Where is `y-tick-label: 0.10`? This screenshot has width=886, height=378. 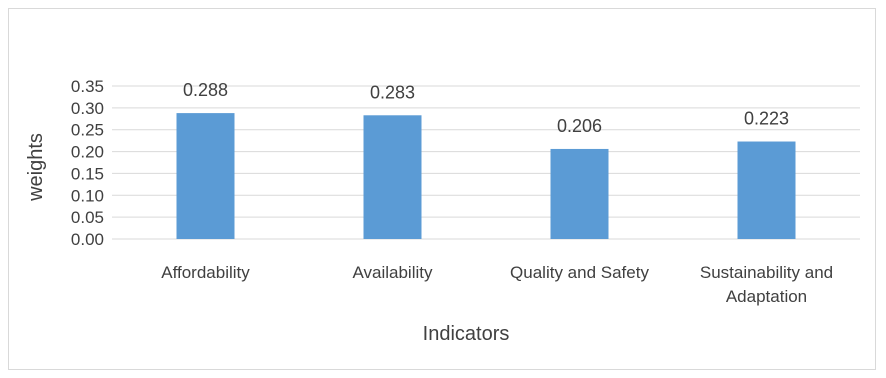 y-tick-label: 0.10 is located at coordinates (87, 195).